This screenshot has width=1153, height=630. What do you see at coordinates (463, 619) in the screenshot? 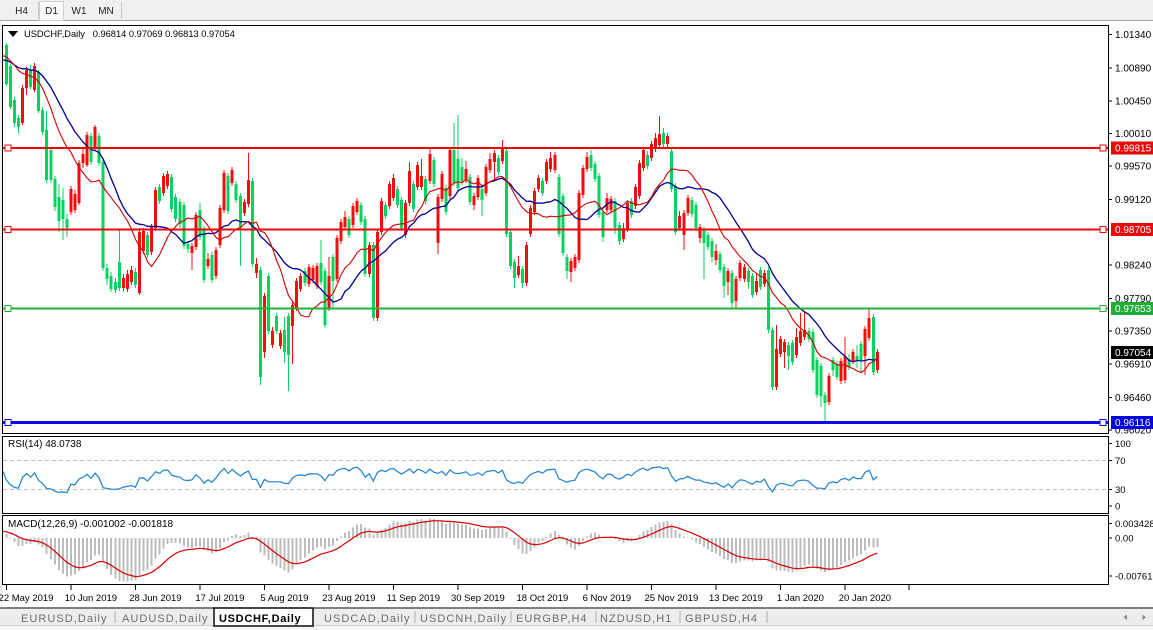
I see `svg-text: USDCNH,Daily` at bounding box center [463, 619].